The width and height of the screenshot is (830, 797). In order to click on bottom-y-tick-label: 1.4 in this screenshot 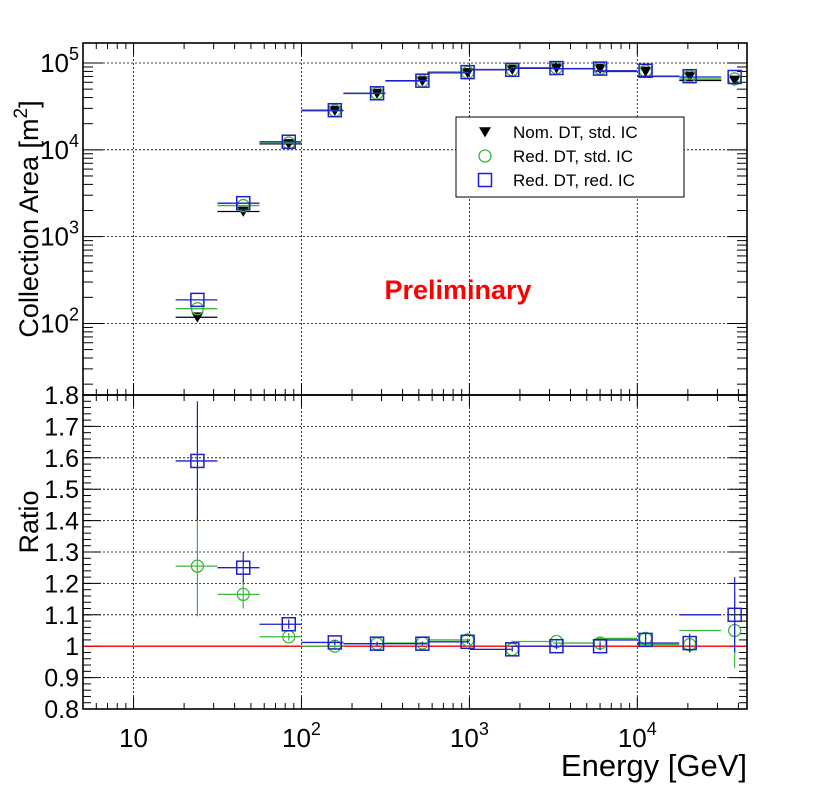, I will do `click(61, 522)`.